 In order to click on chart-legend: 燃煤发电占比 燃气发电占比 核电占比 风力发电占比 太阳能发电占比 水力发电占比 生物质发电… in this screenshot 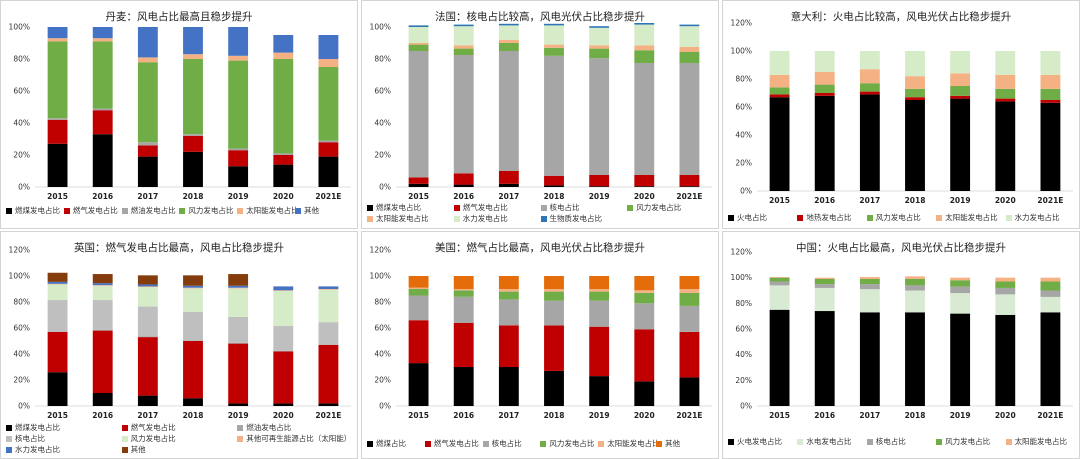, I will do `click(540, 213)`.